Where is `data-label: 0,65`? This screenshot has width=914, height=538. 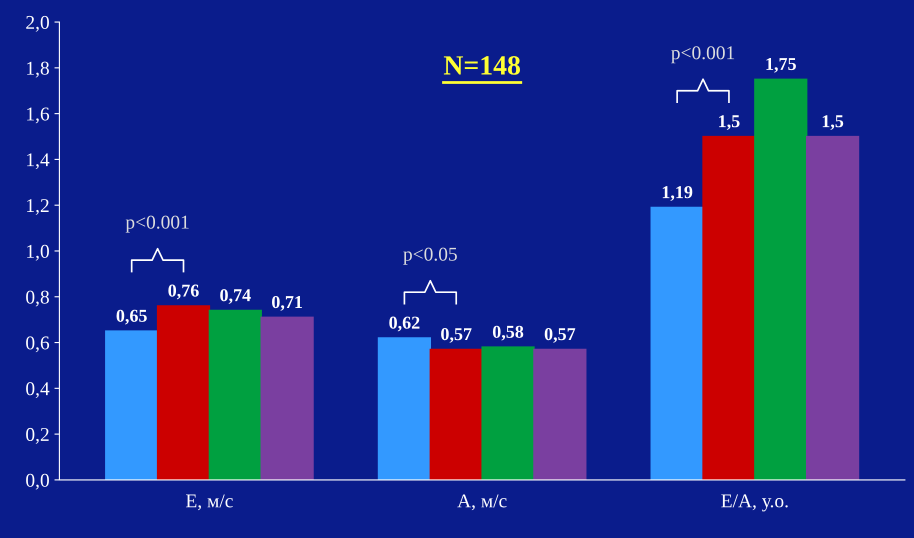 data-label: 0,65 is located at coordinates (131, 317).